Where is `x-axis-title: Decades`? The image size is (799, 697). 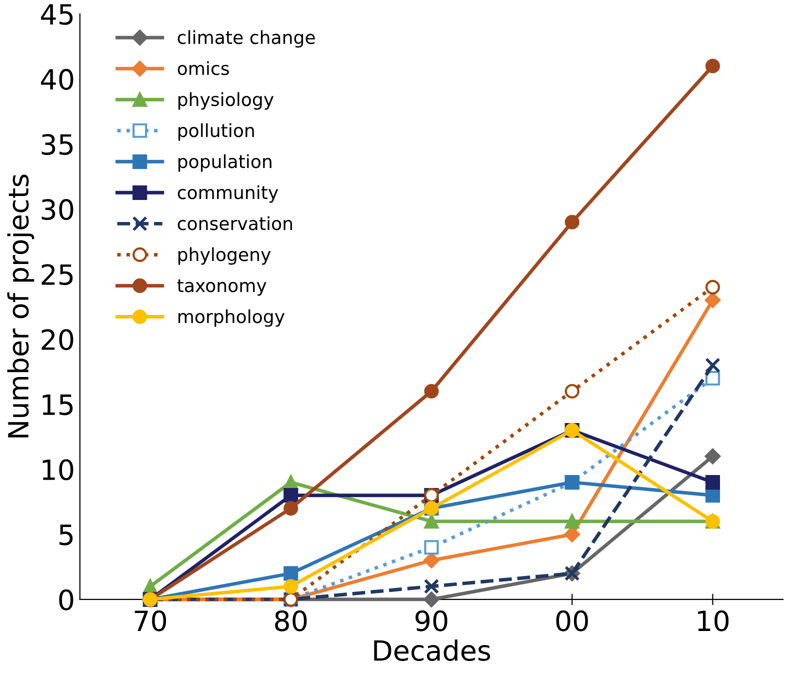 x-axis-title: Decades is located at coordinates (432, 650).